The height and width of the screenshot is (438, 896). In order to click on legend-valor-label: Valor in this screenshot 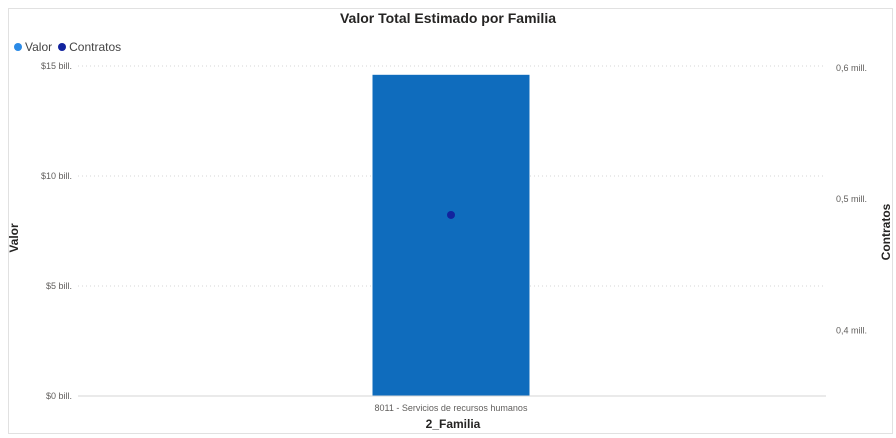, I will do `click(39, 47)`.